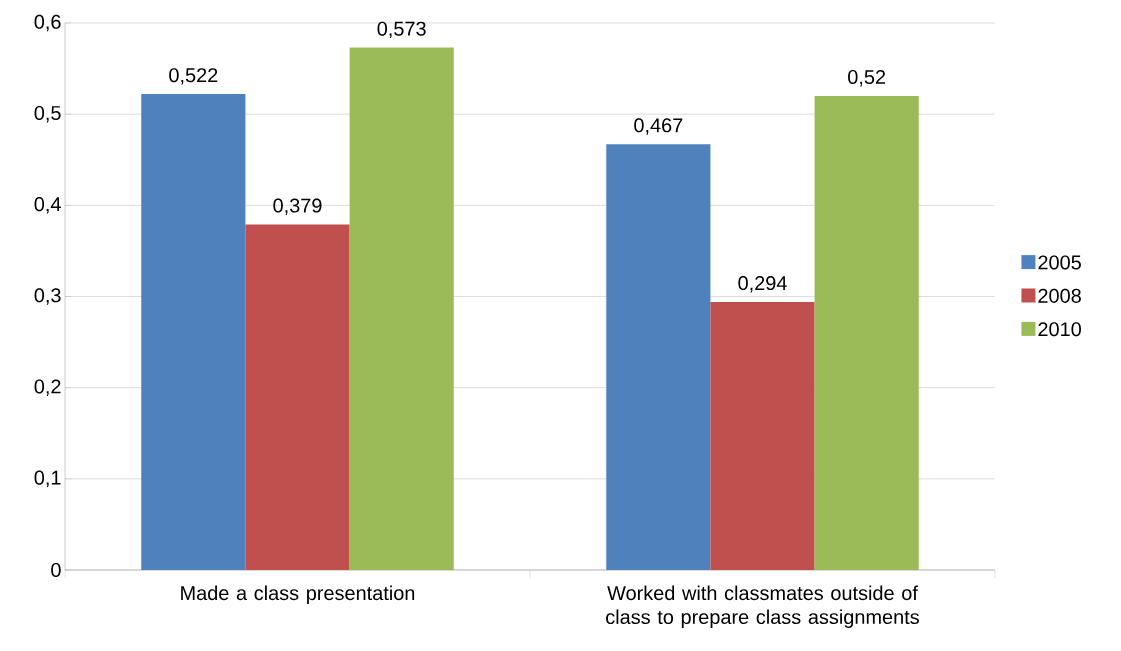 Image resolution: width=1121 pixels, height=651 pixels. I want to click on data-label: 0,522, so click(193, 76).